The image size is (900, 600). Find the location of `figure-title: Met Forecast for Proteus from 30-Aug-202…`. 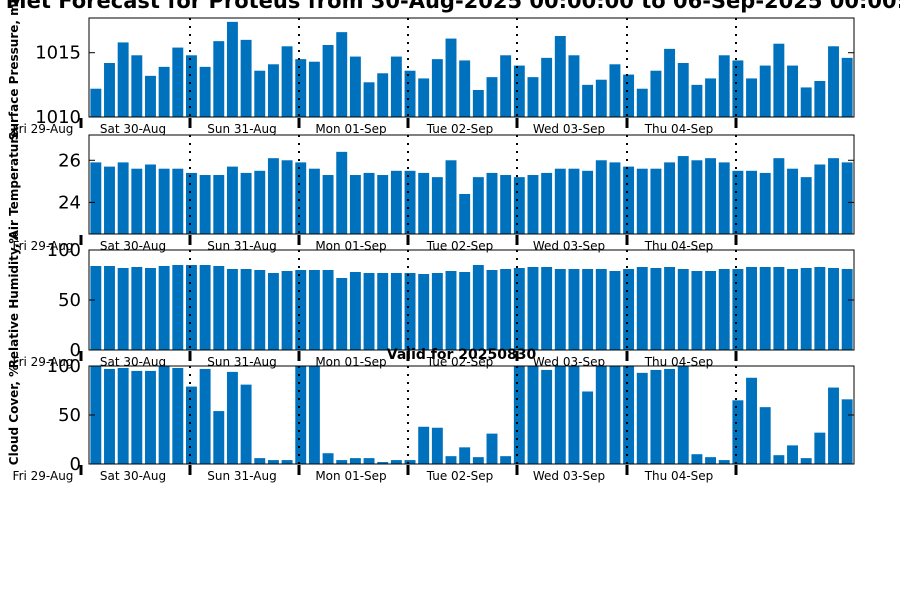

figure-title: Met Forecast for Proteus from 30-Aug-202… is located at coordinates (453, 6).